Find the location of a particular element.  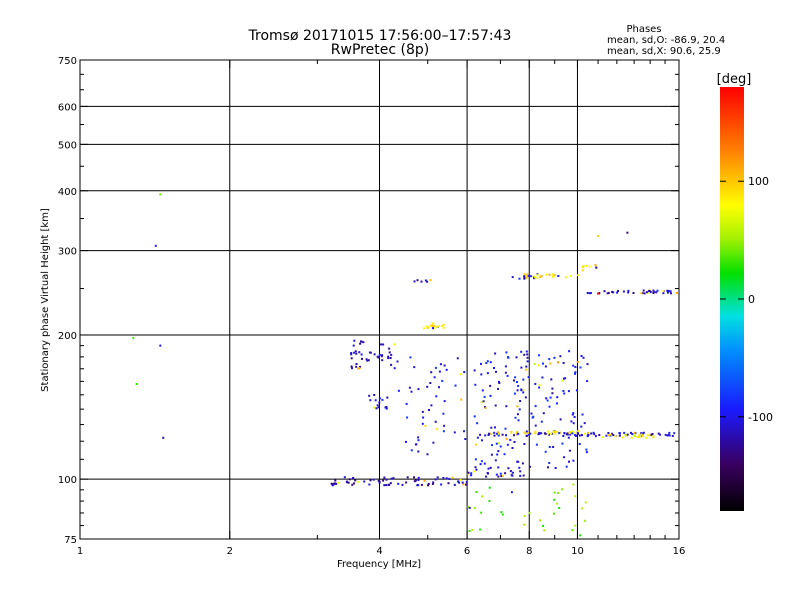

y-tick-label: 200 is located at coordinates (67, 336).